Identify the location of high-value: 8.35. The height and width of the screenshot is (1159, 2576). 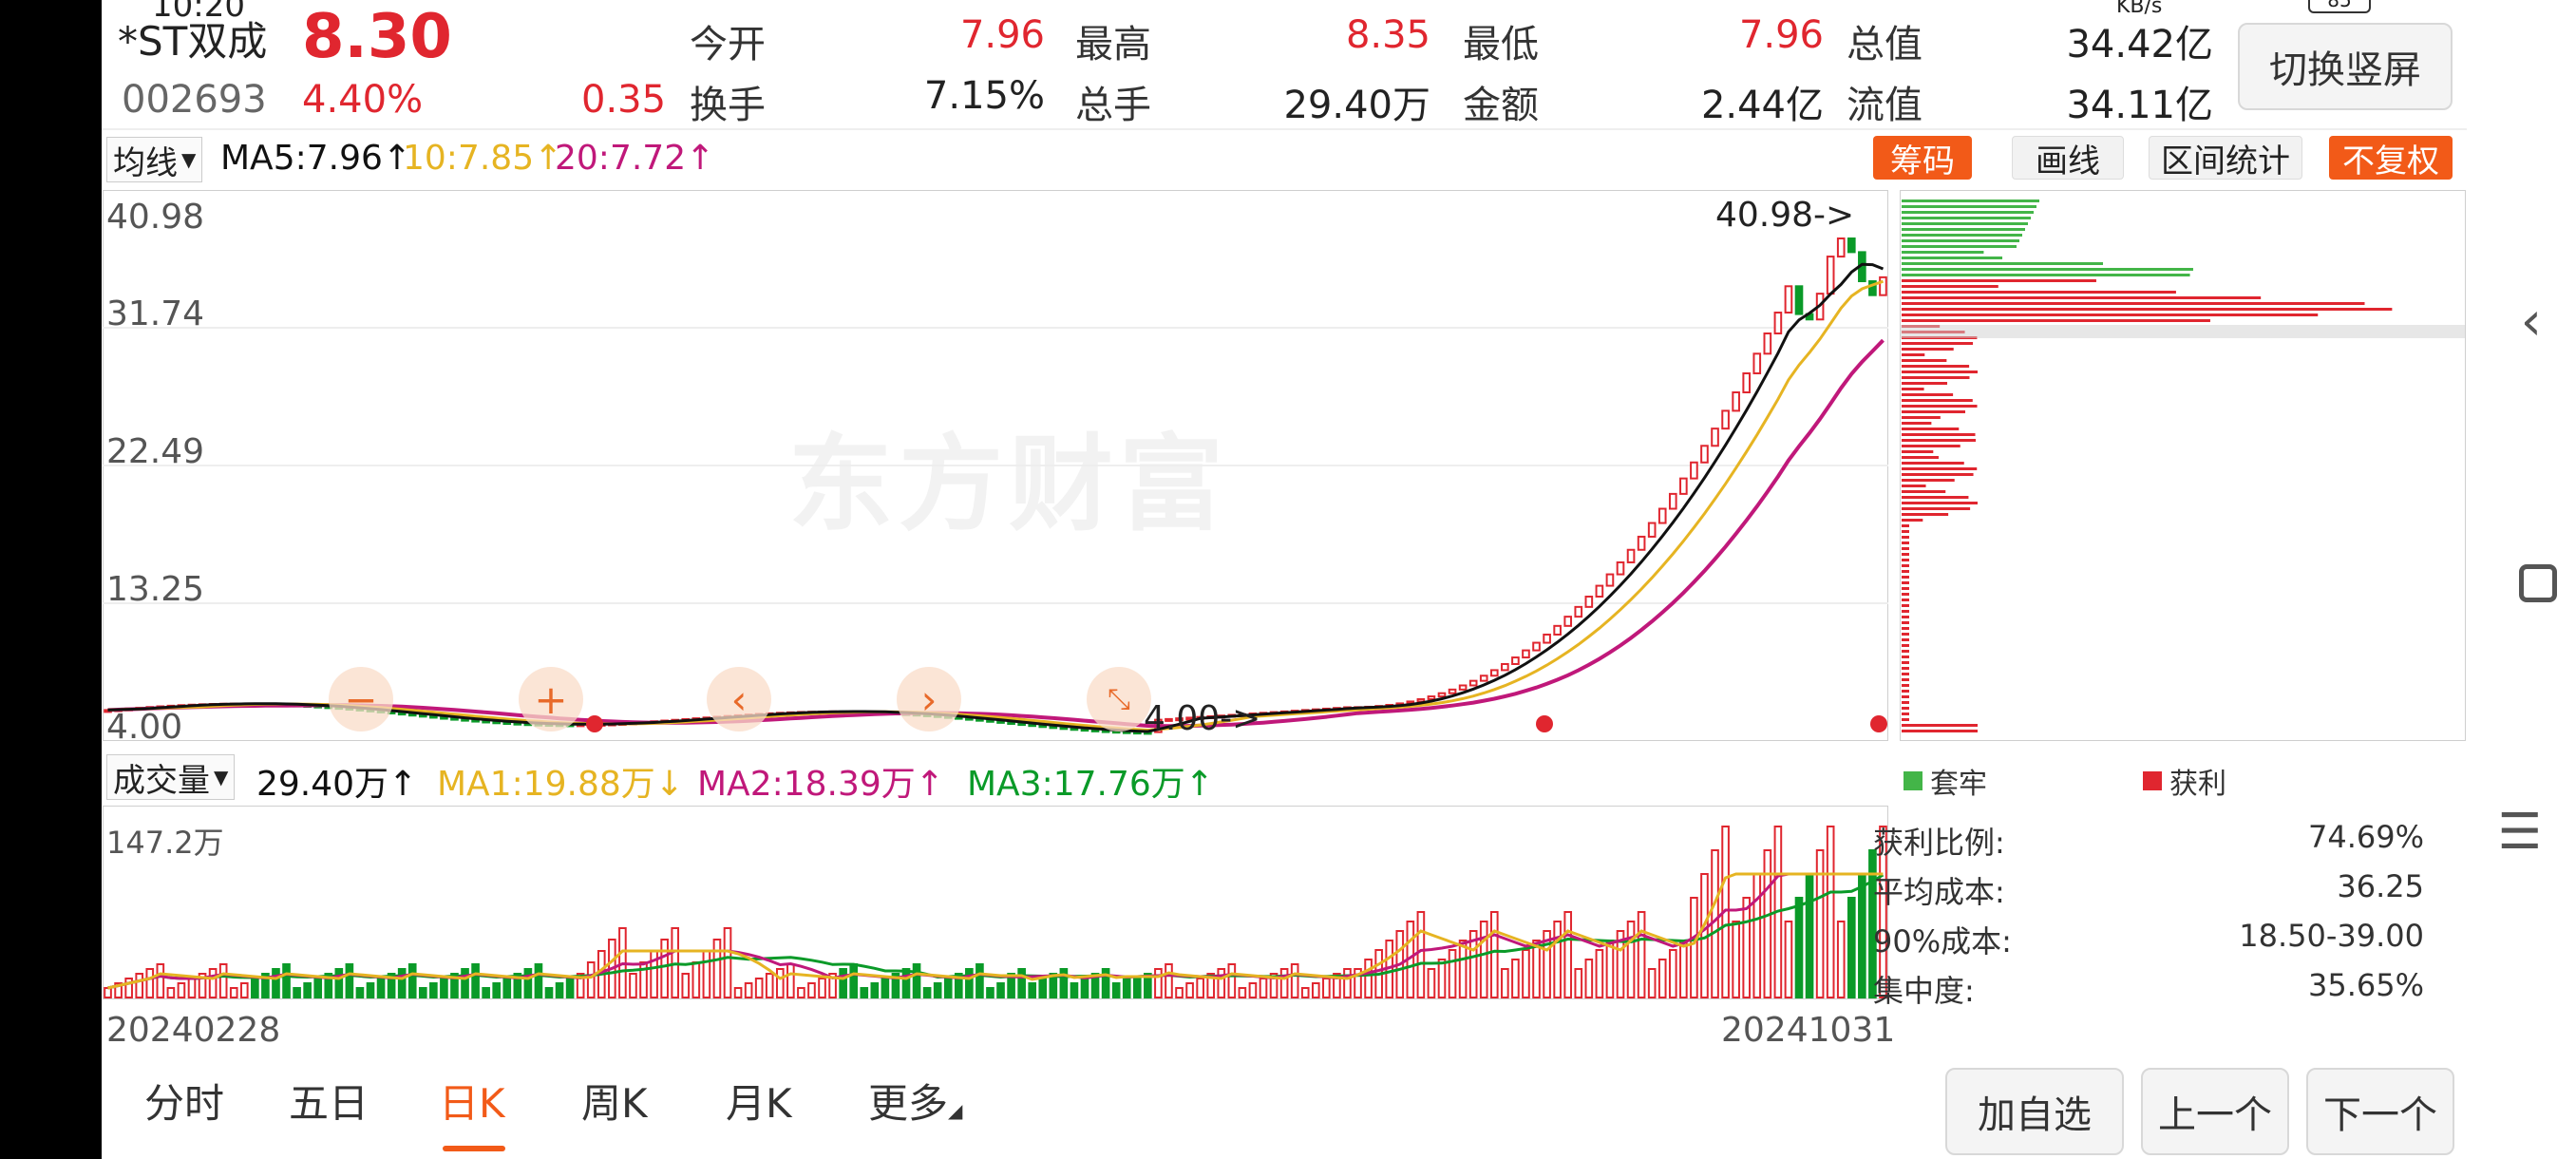
(1387, 35).